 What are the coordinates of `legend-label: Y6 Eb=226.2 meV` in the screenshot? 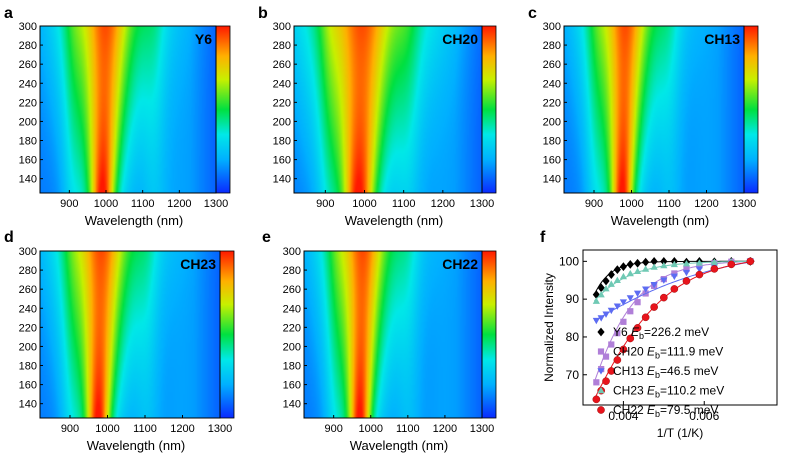 It's located at (661, 333).